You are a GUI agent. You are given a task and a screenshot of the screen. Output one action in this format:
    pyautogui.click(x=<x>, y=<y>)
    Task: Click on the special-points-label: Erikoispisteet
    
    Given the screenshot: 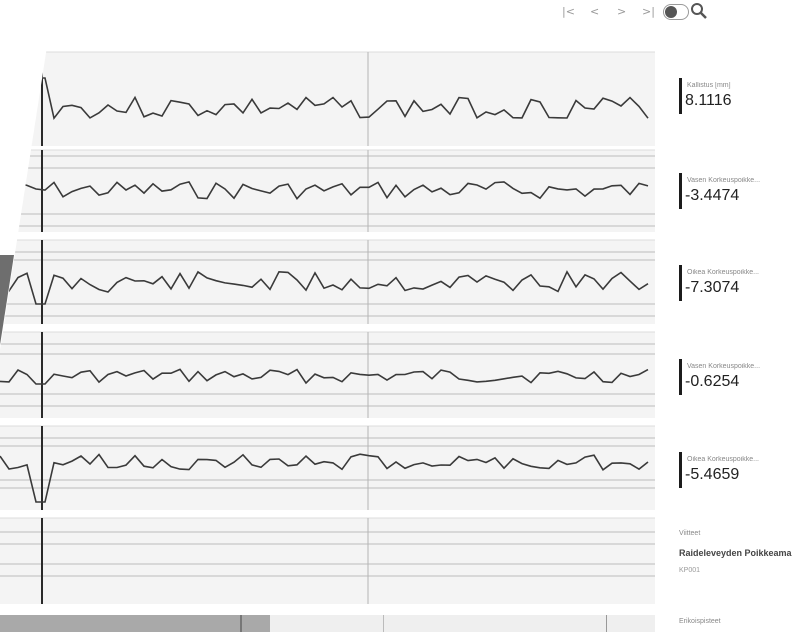 What is the action you would take?
    pyautogui.click(x=700, y=621)
    